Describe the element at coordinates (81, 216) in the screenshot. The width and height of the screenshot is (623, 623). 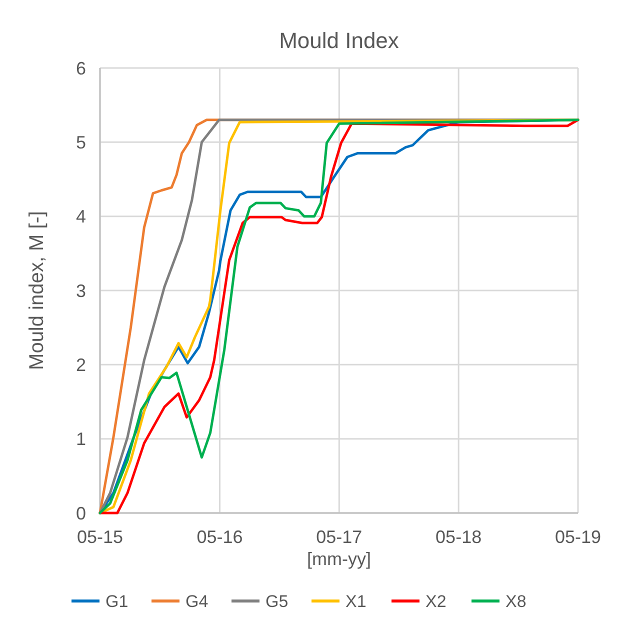
I see `y-tick-label: 4` at that location.